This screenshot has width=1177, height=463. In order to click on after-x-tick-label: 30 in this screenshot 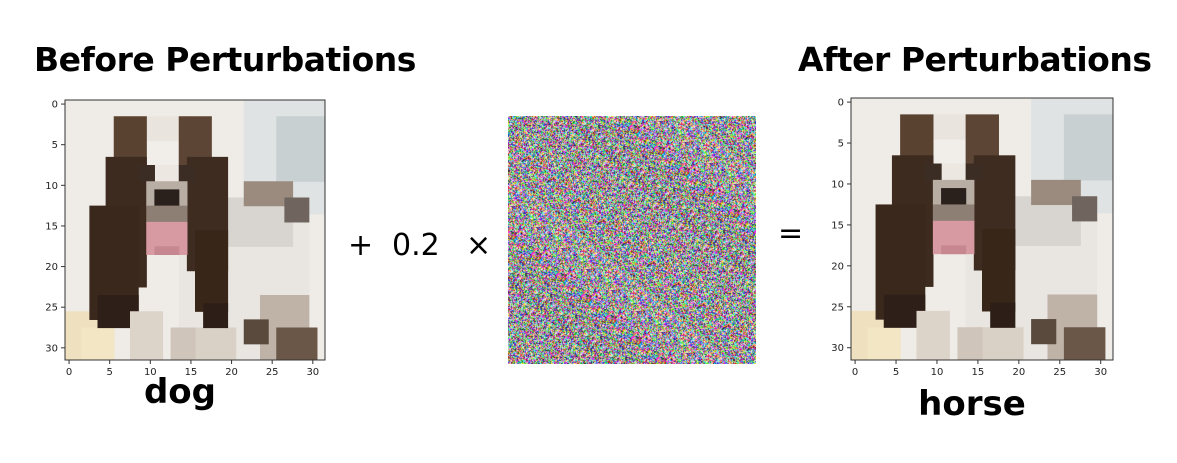, I will do `click(1100, 372)`.